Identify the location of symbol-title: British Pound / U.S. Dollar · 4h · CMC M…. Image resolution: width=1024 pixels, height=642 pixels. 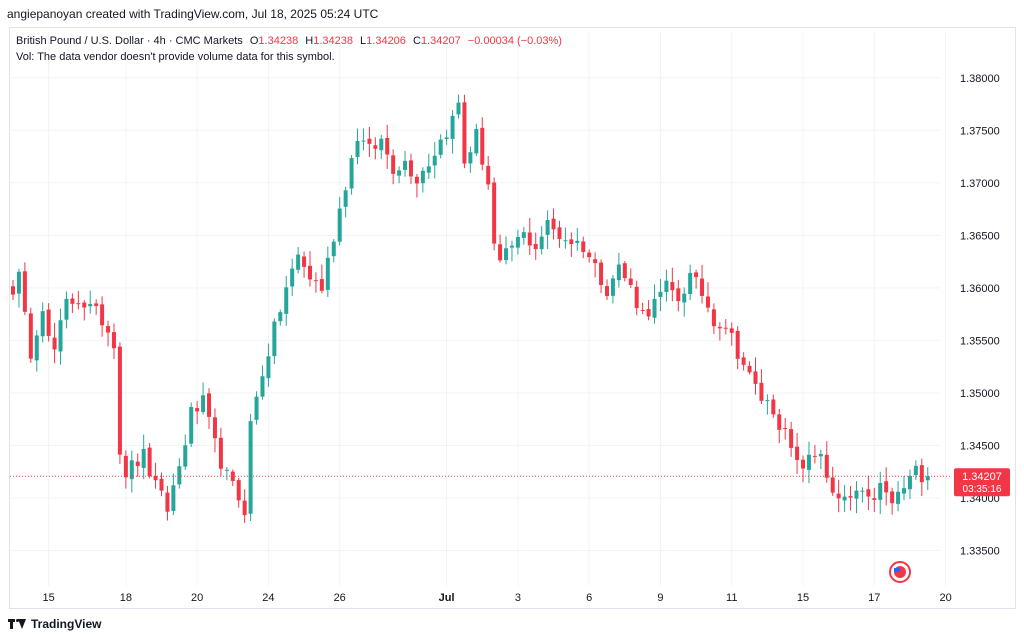
(129, 41).